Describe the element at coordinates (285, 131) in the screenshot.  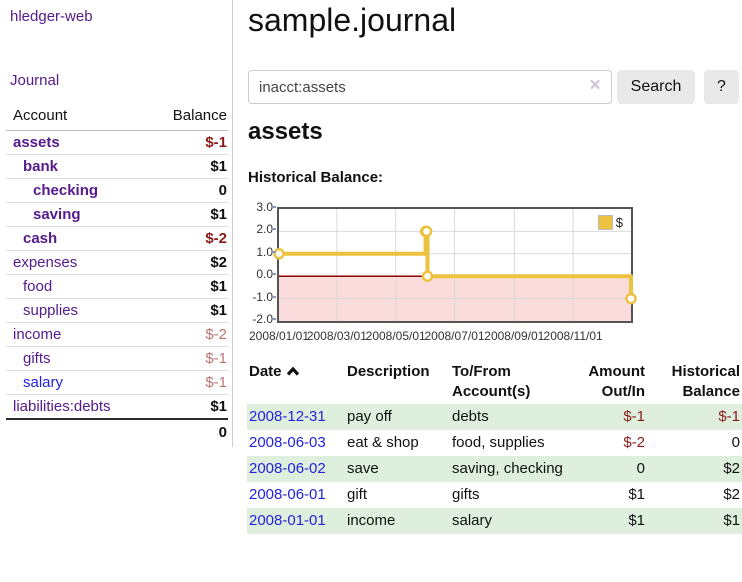
I see `account-heading: assets` at that location.